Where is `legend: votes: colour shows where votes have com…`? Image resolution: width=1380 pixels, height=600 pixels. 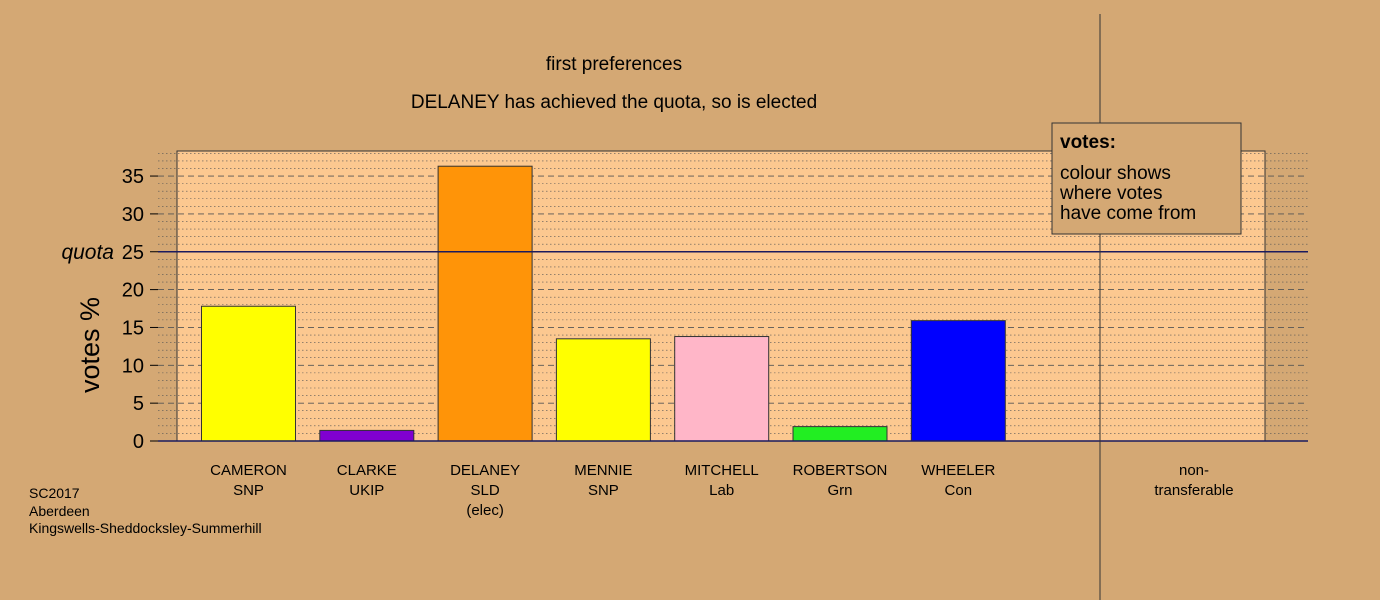 legend: votes: colour shows where votes have com… is located at coordinates (1146, 178).